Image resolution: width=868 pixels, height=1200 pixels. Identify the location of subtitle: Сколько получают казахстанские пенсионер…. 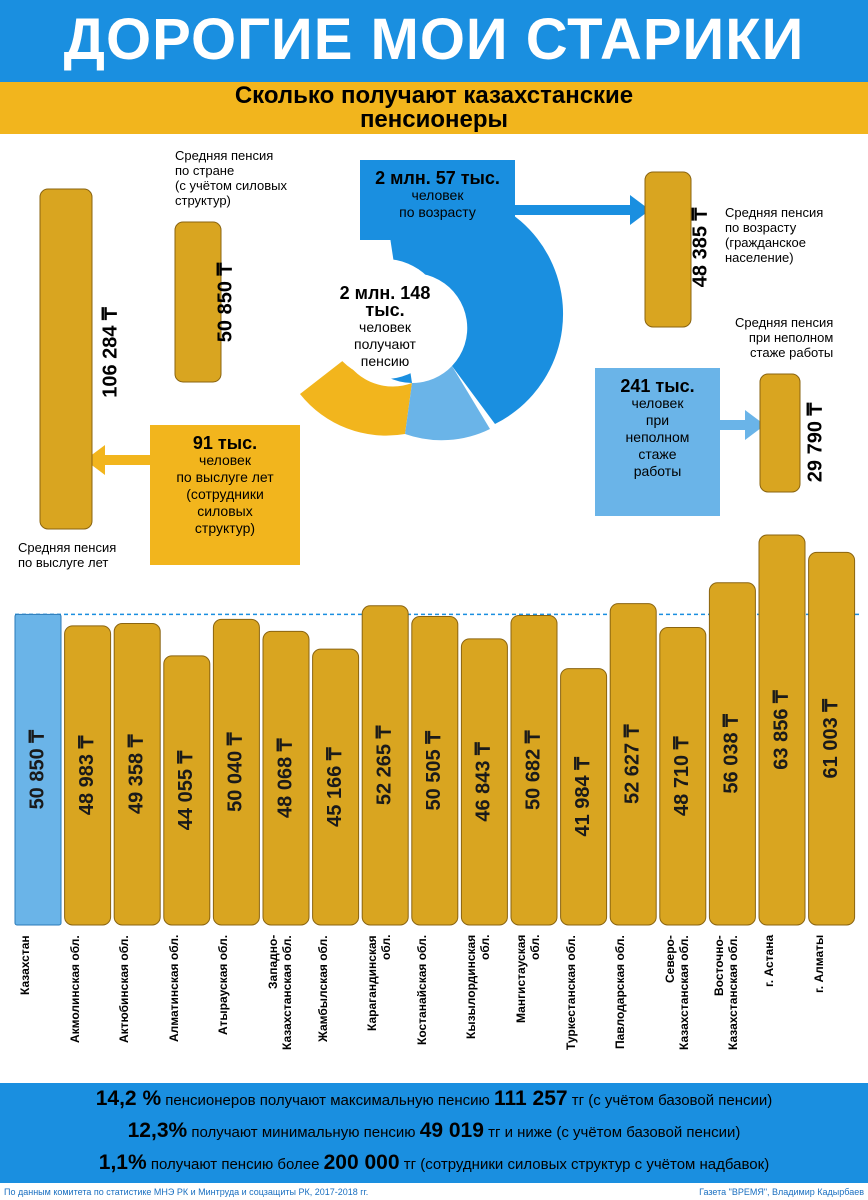
(434, 107).